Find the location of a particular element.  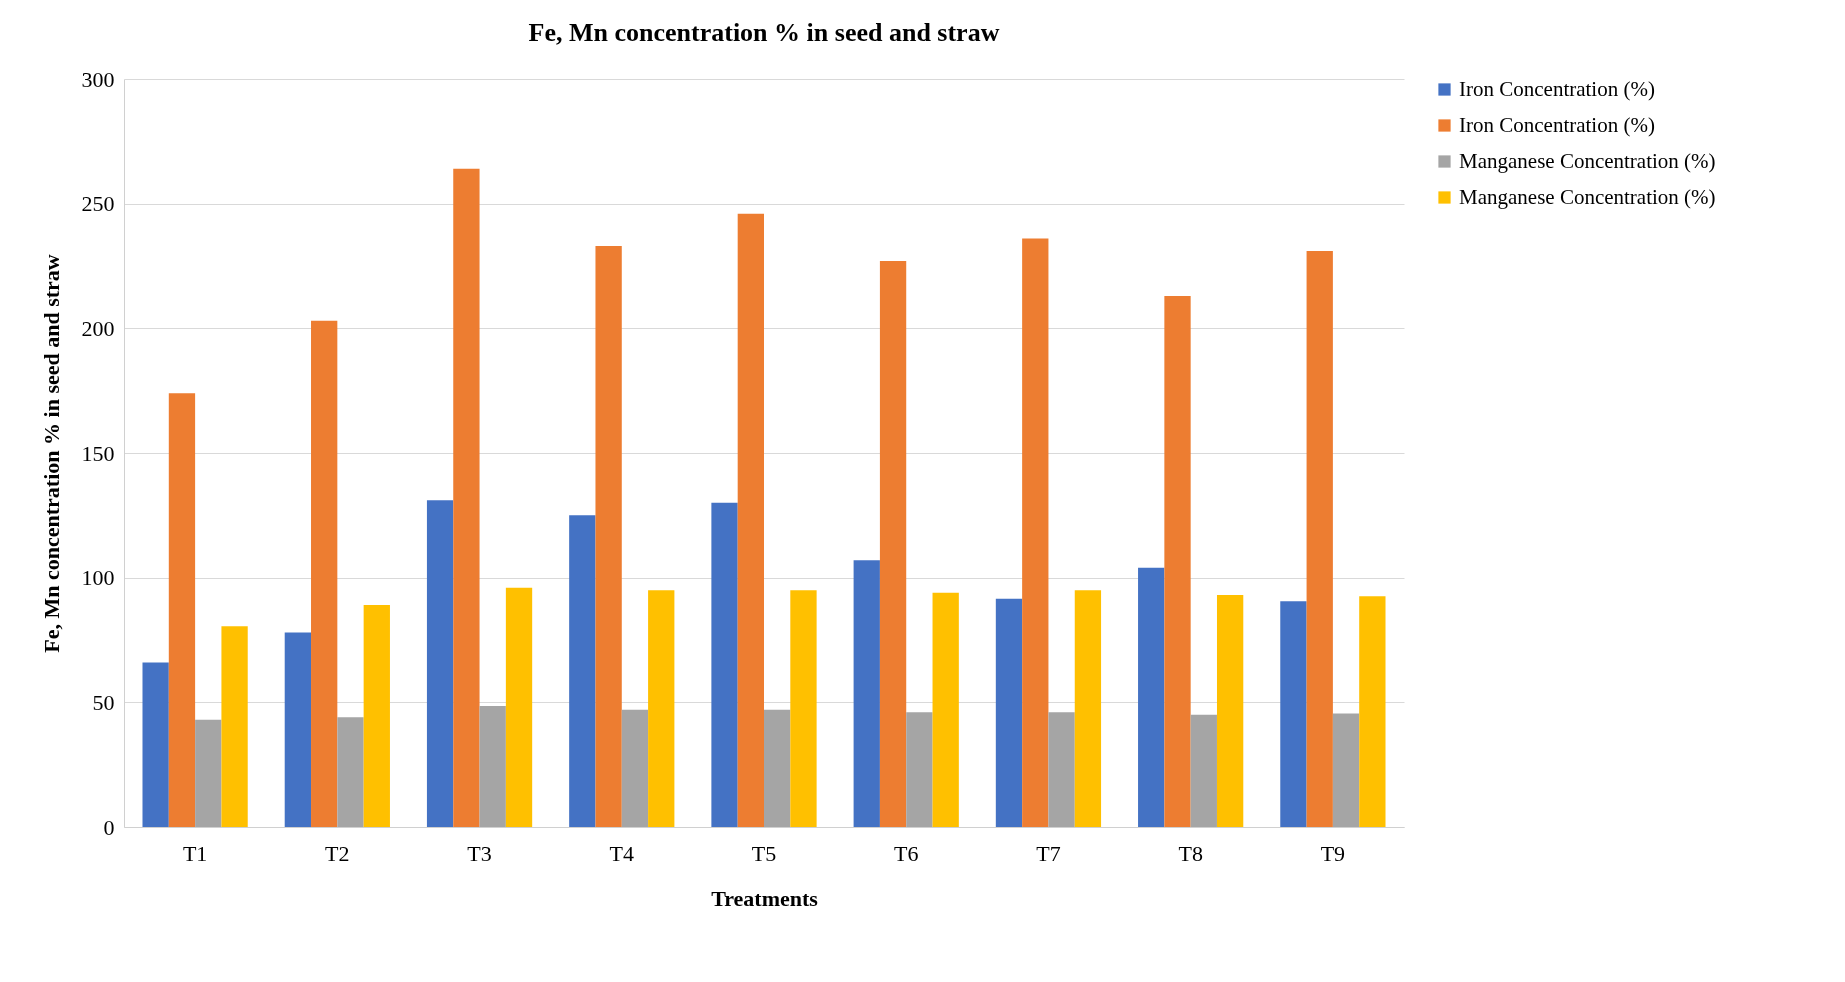

x-tick-label: T6 is located at coordinates (906, 853).